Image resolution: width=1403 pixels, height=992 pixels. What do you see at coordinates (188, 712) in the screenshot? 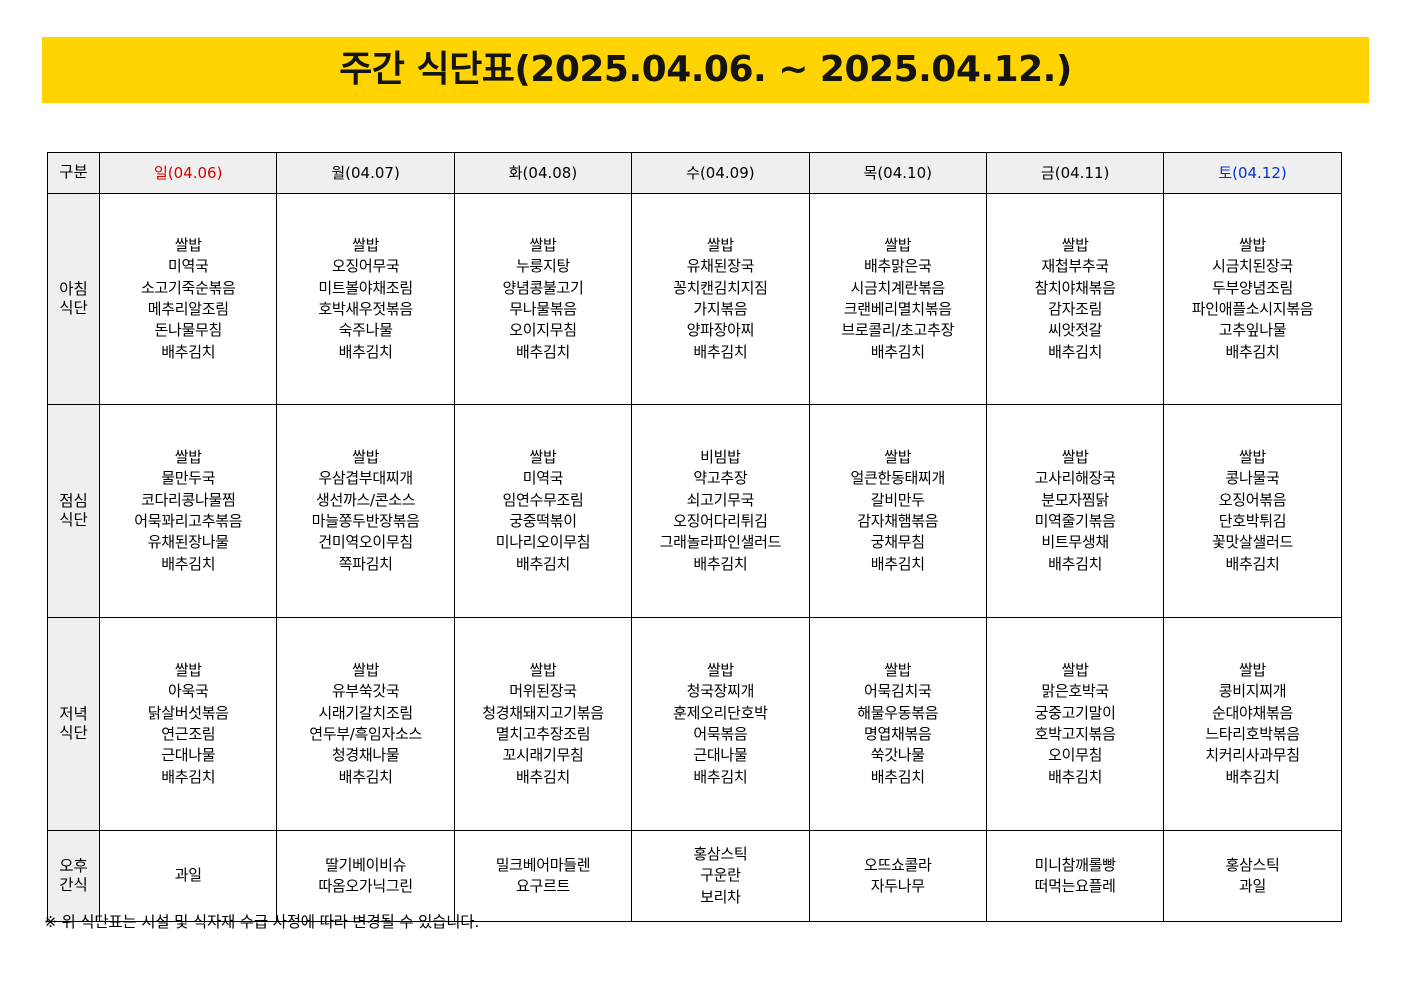
I see `dish-item: 닭살버섯볶음` at bounding box center [188, 712].